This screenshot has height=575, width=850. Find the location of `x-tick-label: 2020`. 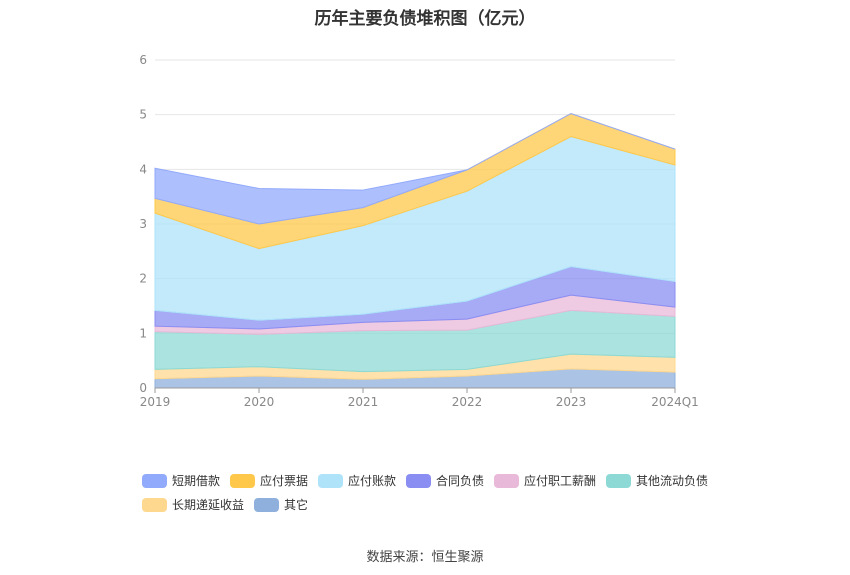

x-tick-label: 2020 is located at coordinates (259, 402).